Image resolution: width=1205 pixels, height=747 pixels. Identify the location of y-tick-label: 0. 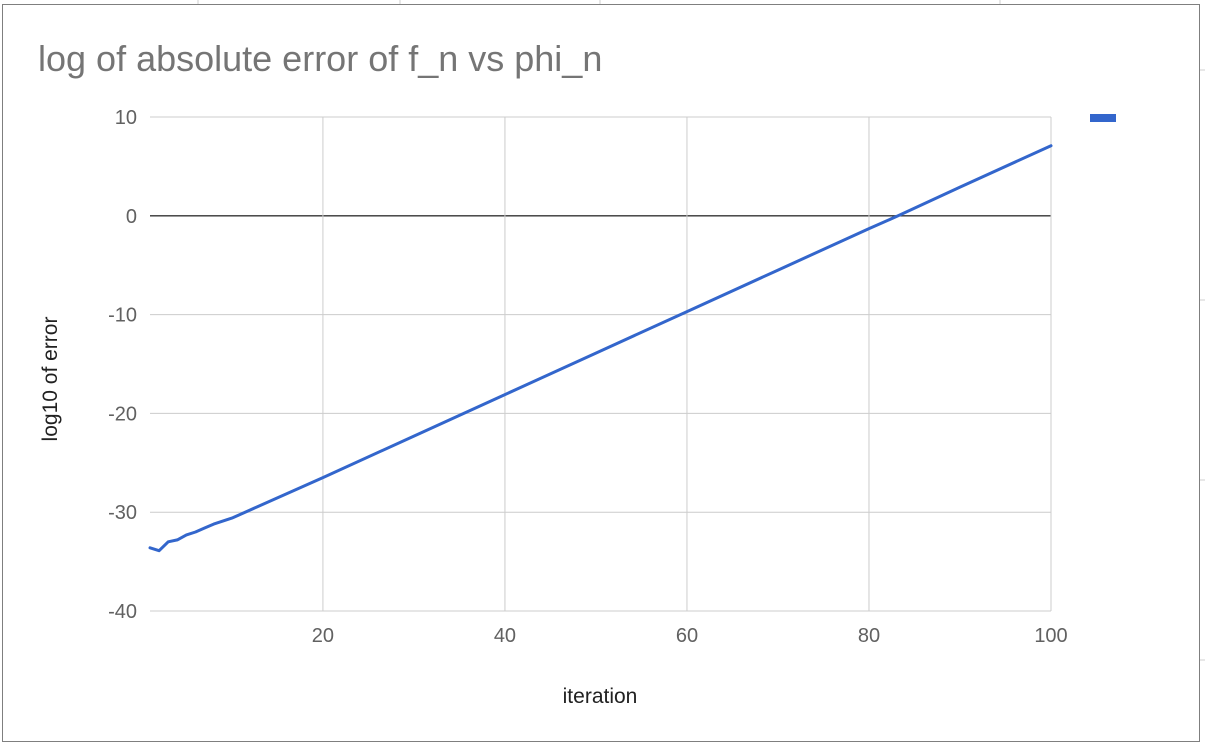
(131, 217).